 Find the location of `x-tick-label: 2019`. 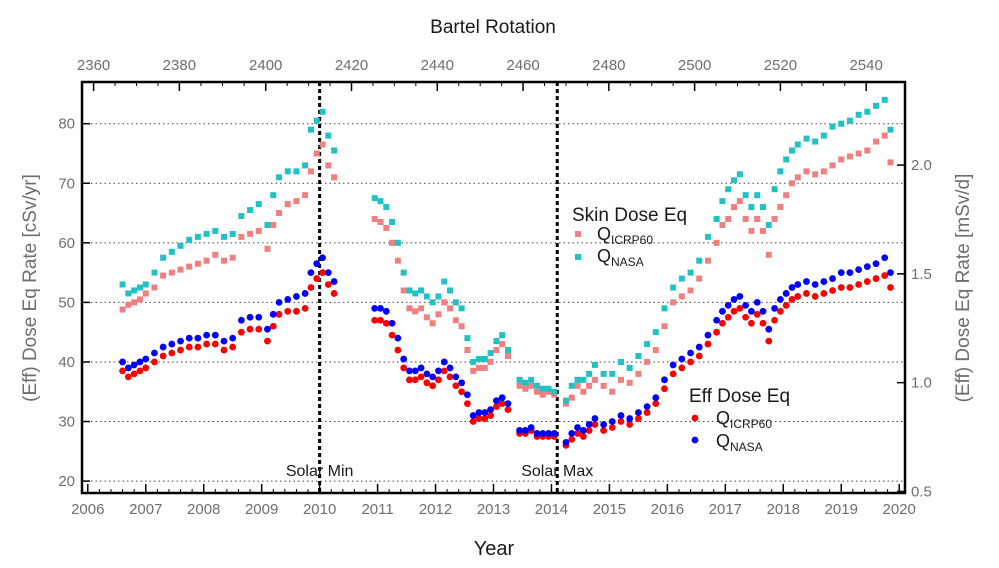

x-tick-label: 2019 is located at coordinates (841, 509).